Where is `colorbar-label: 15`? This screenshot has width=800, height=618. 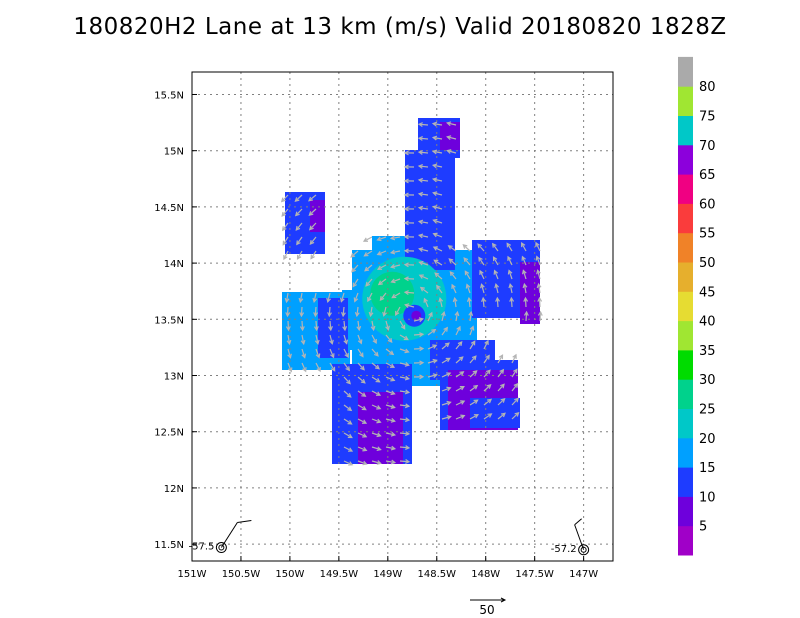
colorbar-label: 15 is located at coordinates (707, 468).